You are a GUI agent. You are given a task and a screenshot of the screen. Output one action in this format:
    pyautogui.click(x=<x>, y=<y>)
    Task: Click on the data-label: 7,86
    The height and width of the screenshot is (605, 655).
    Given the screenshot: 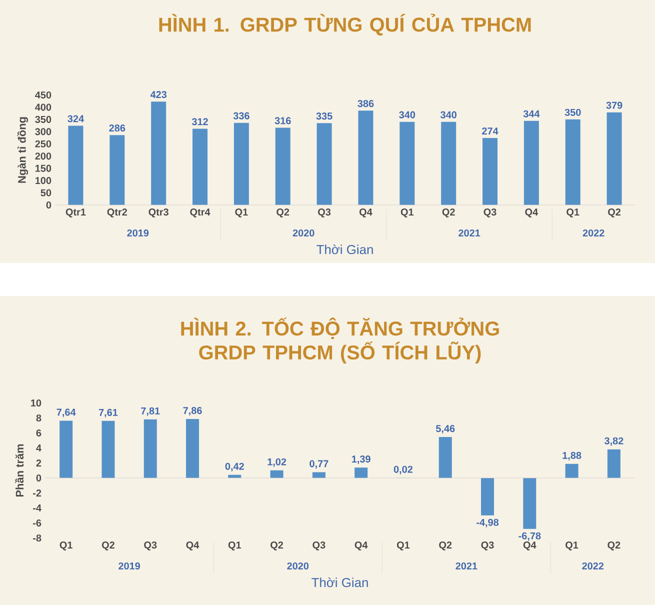 What is the action you would take?
    pyautogui.click(x=192, y=411)
    